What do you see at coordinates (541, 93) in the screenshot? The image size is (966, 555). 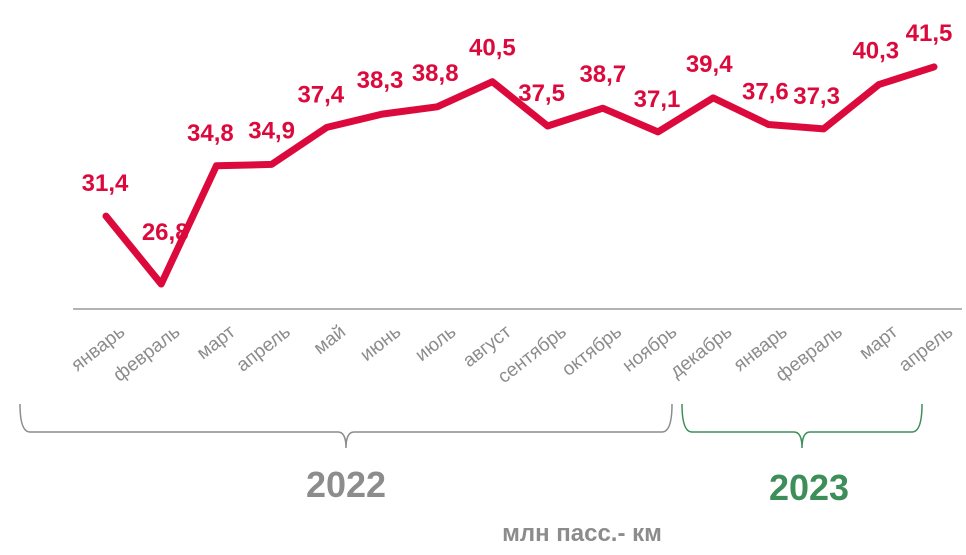 I see `value-label: 37,5` at bounding box center [541, 93].